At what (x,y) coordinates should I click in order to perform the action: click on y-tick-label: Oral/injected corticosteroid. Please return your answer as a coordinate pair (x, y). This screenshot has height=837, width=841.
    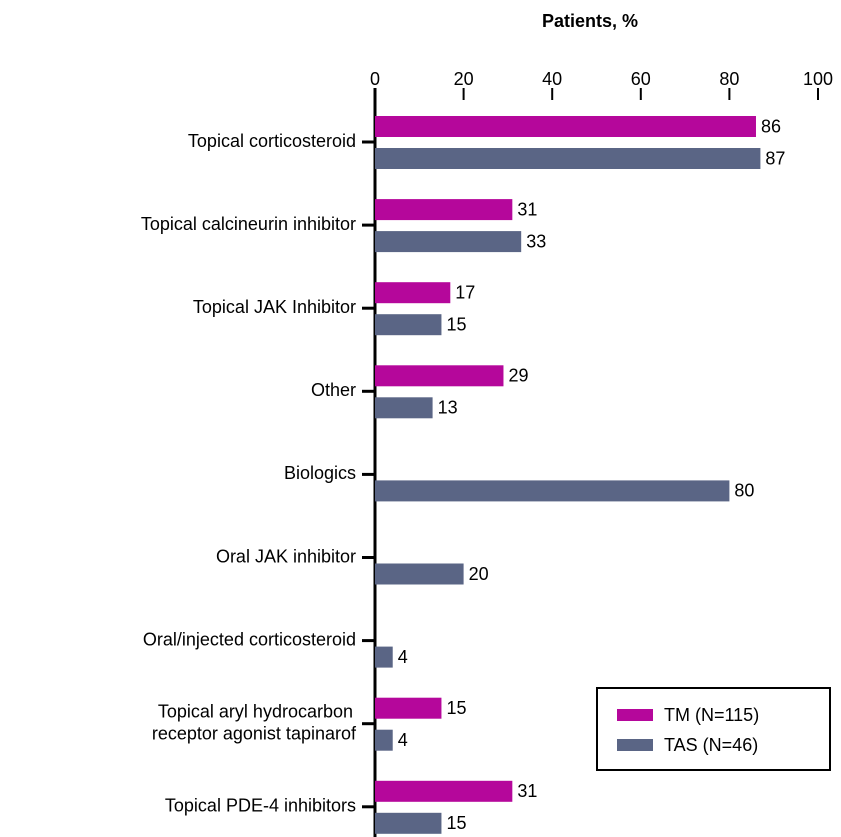
    Looking at the image, I should click on (249, 639).